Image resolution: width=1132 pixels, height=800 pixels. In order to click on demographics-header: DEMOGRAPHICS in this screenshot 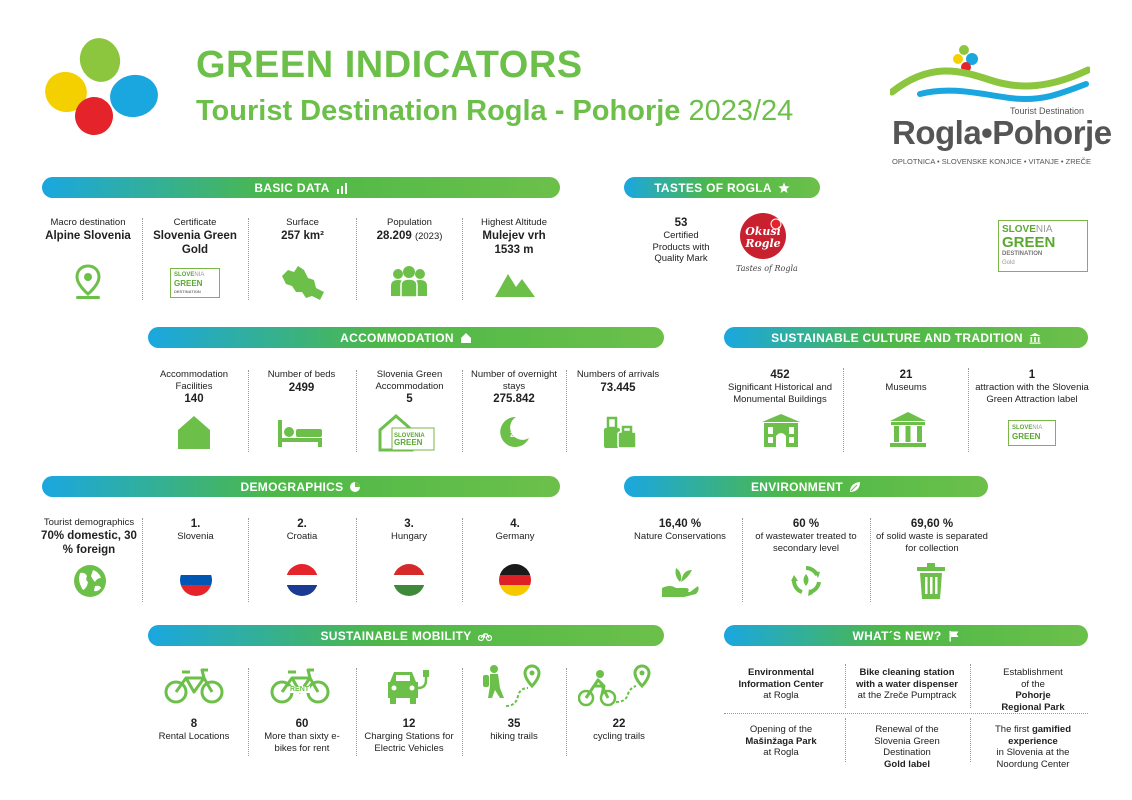, I will do `click(301, 486)`.